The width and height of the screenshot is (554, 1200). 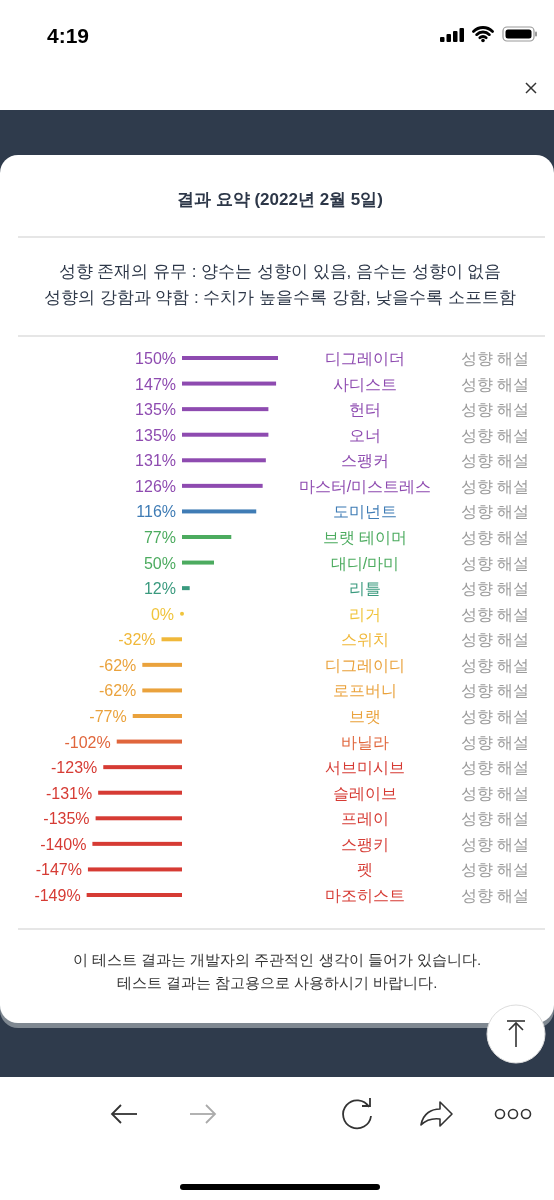 I want to click on value-label: 77%, so click(x=159, y=537).